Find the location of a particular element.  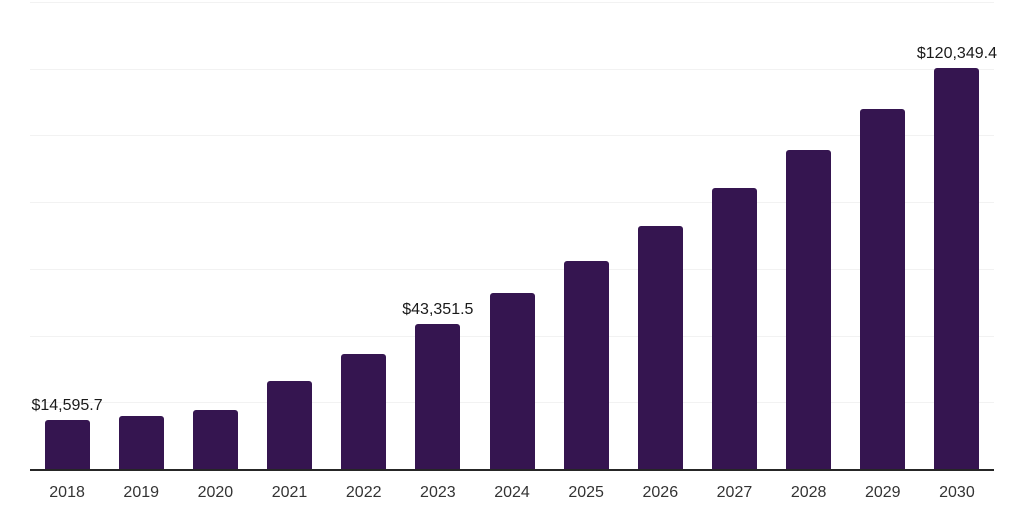

data-label-2018: $14,595.7 is located at coordinates (67, 406).